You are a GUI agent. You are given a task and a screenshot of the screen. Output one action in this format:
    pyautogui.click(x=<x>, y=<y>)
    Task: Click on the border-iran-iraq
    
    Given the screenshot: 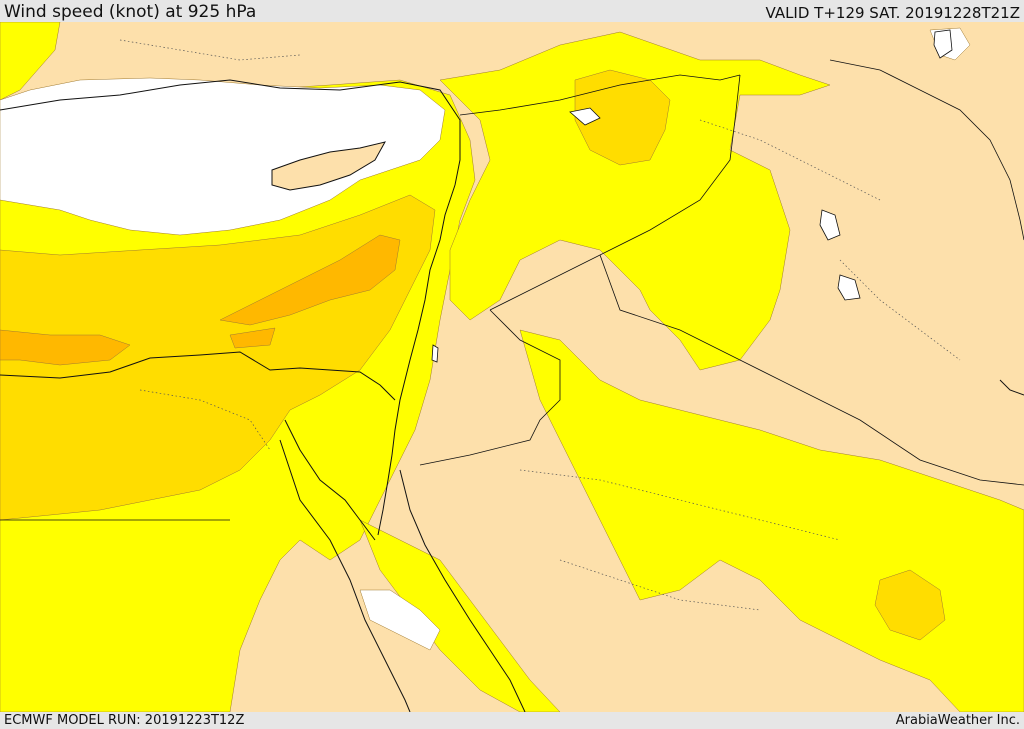 What is the action you would take?
    pyautogui.click(x=926, y=150)
    